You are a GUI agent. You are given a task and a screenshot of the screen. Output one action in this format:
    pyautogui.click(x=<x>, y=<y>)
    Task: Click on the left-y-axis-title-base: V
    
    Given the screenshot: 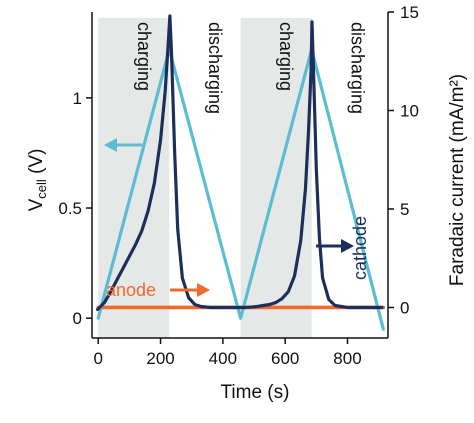 What is the action you would take?
    pyautogui.click(x=36, y=204)
    